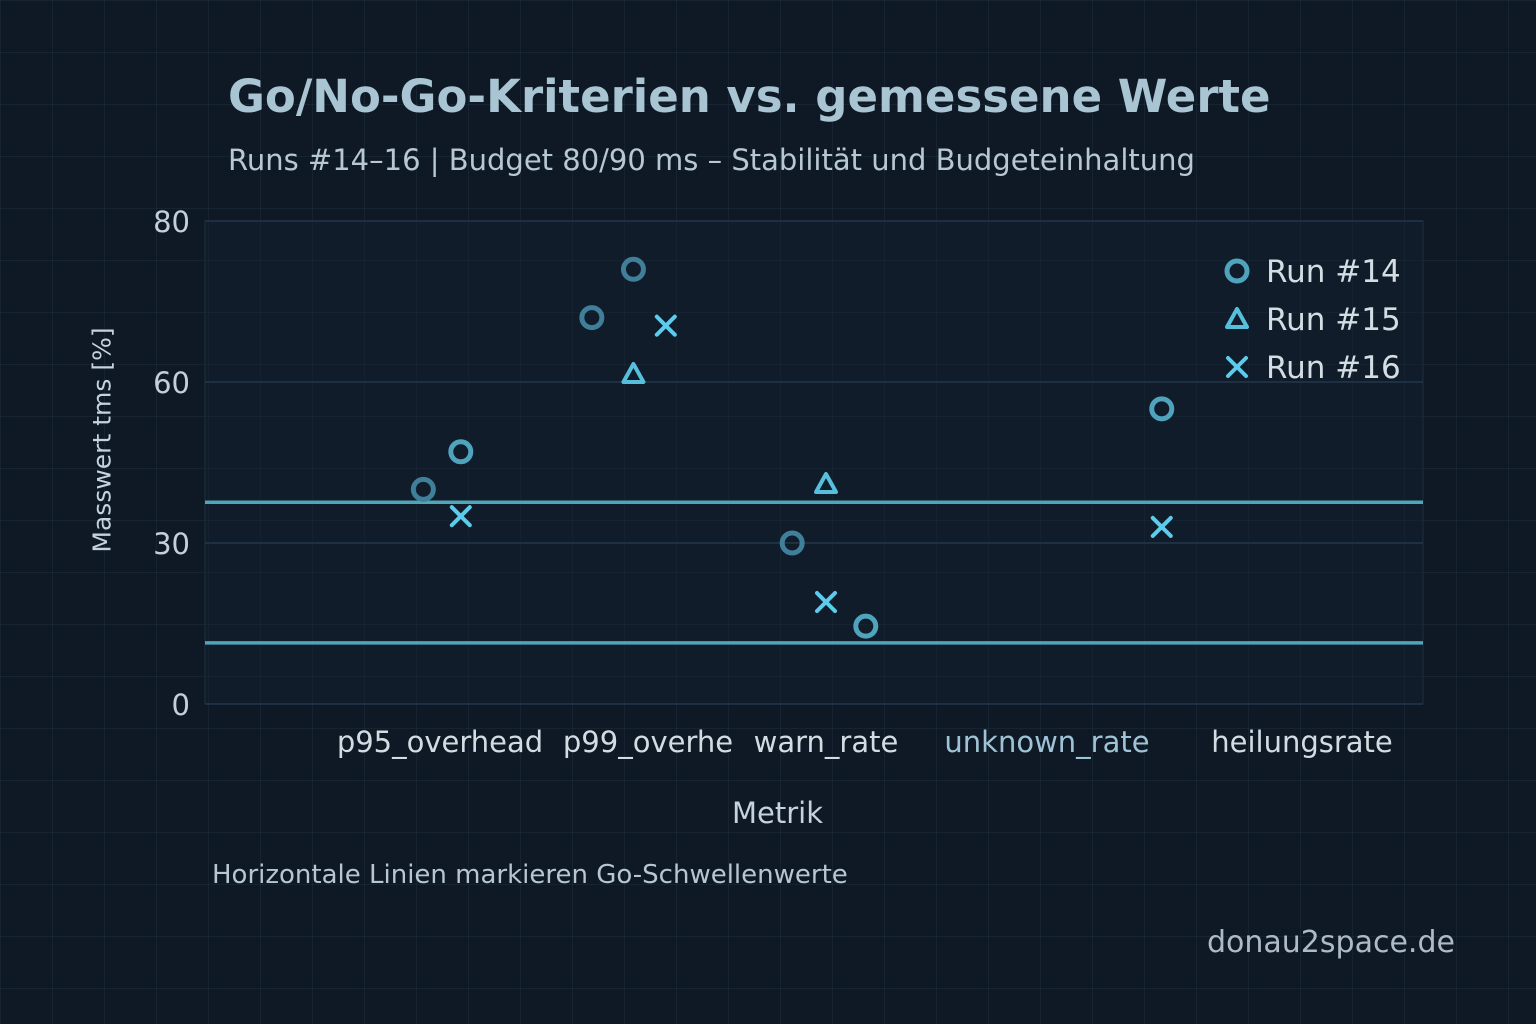  Describe the element at coordinates (1333, 320) in the screenshot. I see `legend-label: Run #15` at that location.